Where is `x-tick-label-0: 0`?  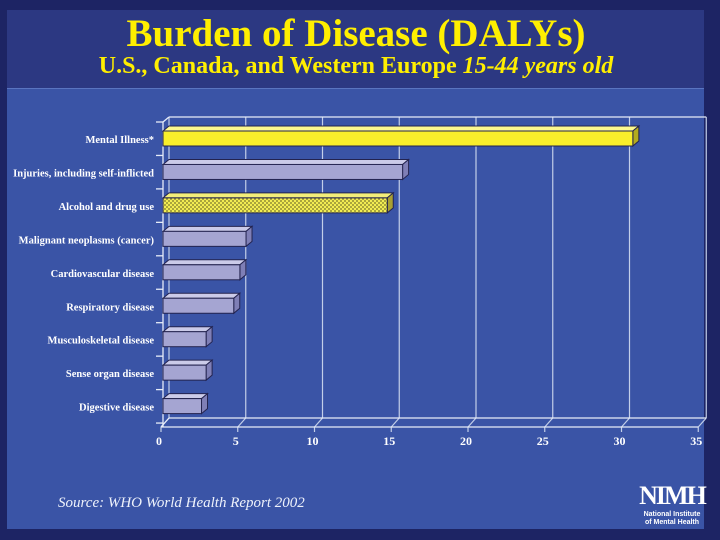
x-tick-label-0: 0 is located at coordinates (159, 441).